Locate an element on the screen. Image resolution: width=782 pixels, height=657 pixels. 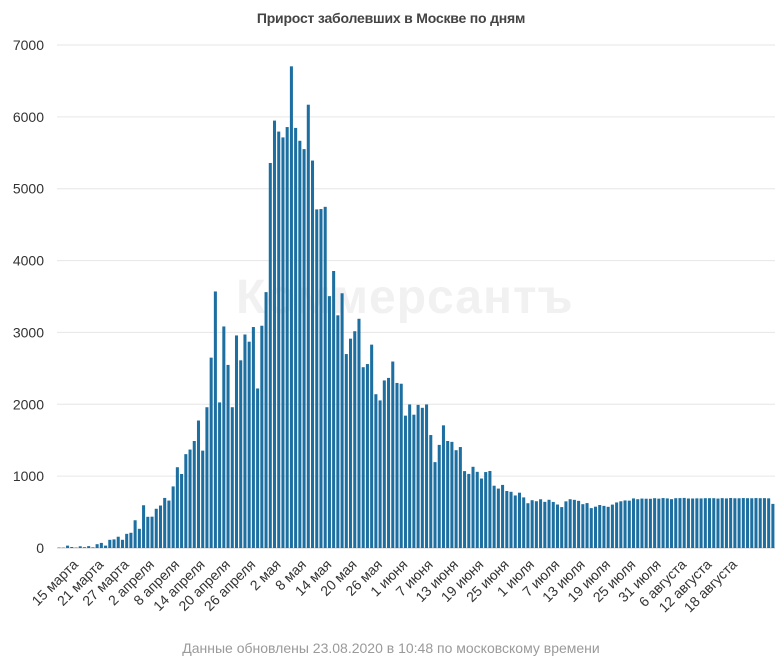
y-tick-label: 0 is located at coordinates (40, 548).